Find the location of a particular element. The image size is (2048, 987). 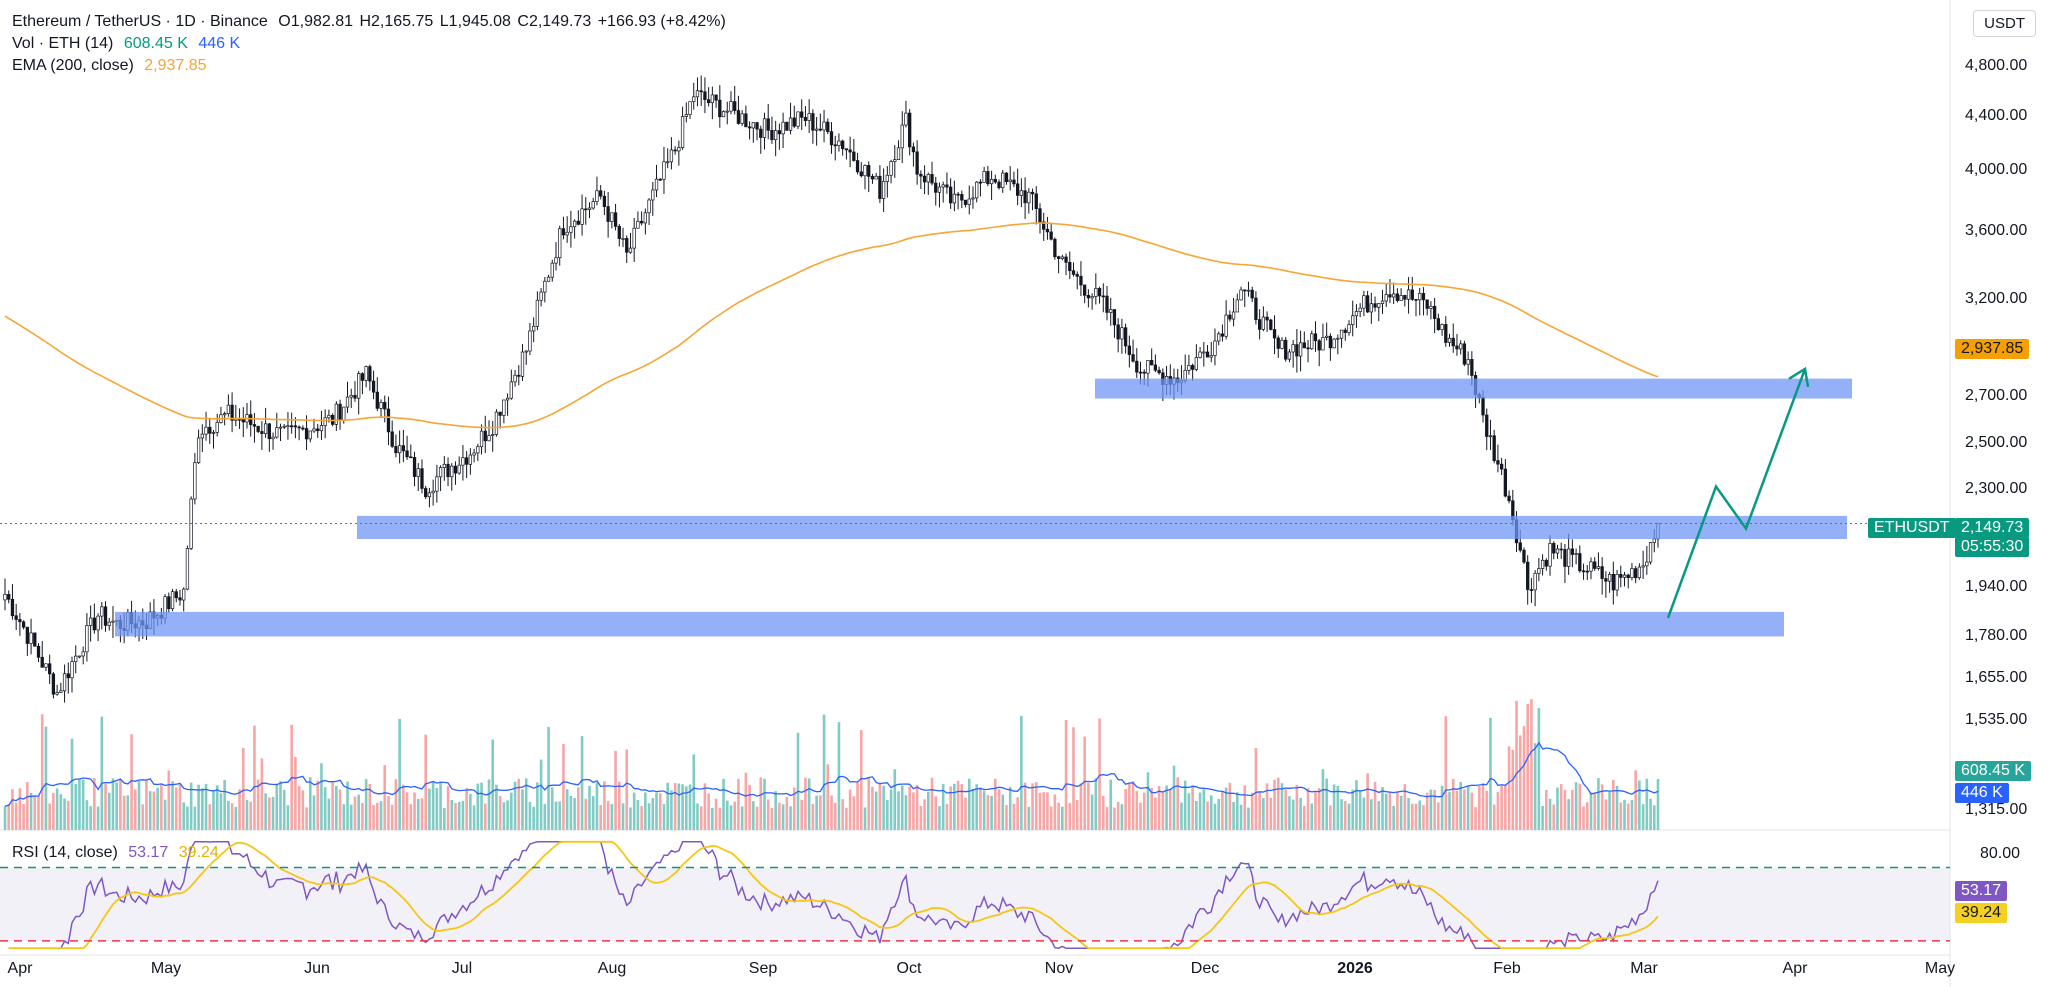

price-zone is located at coordinates (1473, 388).